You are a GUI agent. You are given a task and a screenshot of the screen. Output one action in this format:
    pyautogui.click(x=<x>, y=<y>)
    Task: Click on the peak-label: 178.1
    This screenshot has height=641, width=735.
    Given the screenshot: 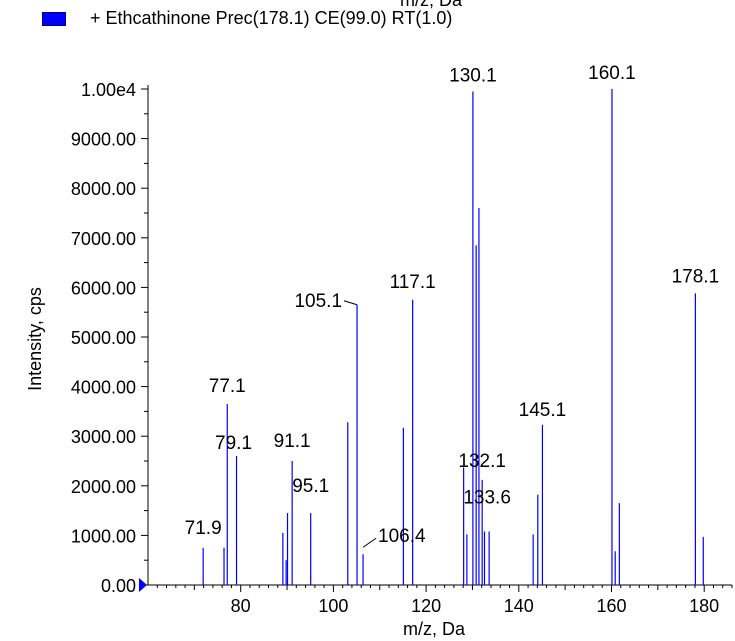 What is the action you would take?
    pyautogui.click(x=696, y=276)
    